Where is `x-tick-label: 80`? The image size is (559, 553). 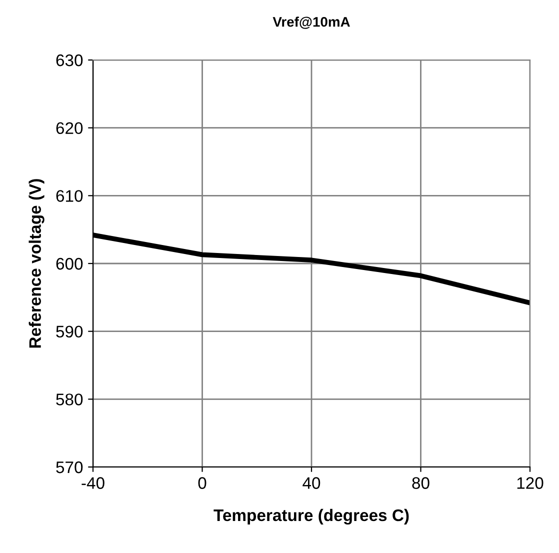 x-tick-label: 80 is located at coordinates (421, 483).